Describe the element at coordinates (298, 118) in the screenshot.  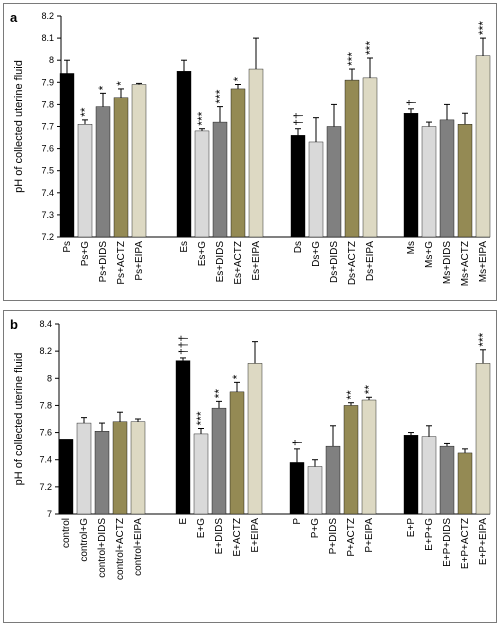
I see `significance-label: ††` at that location.